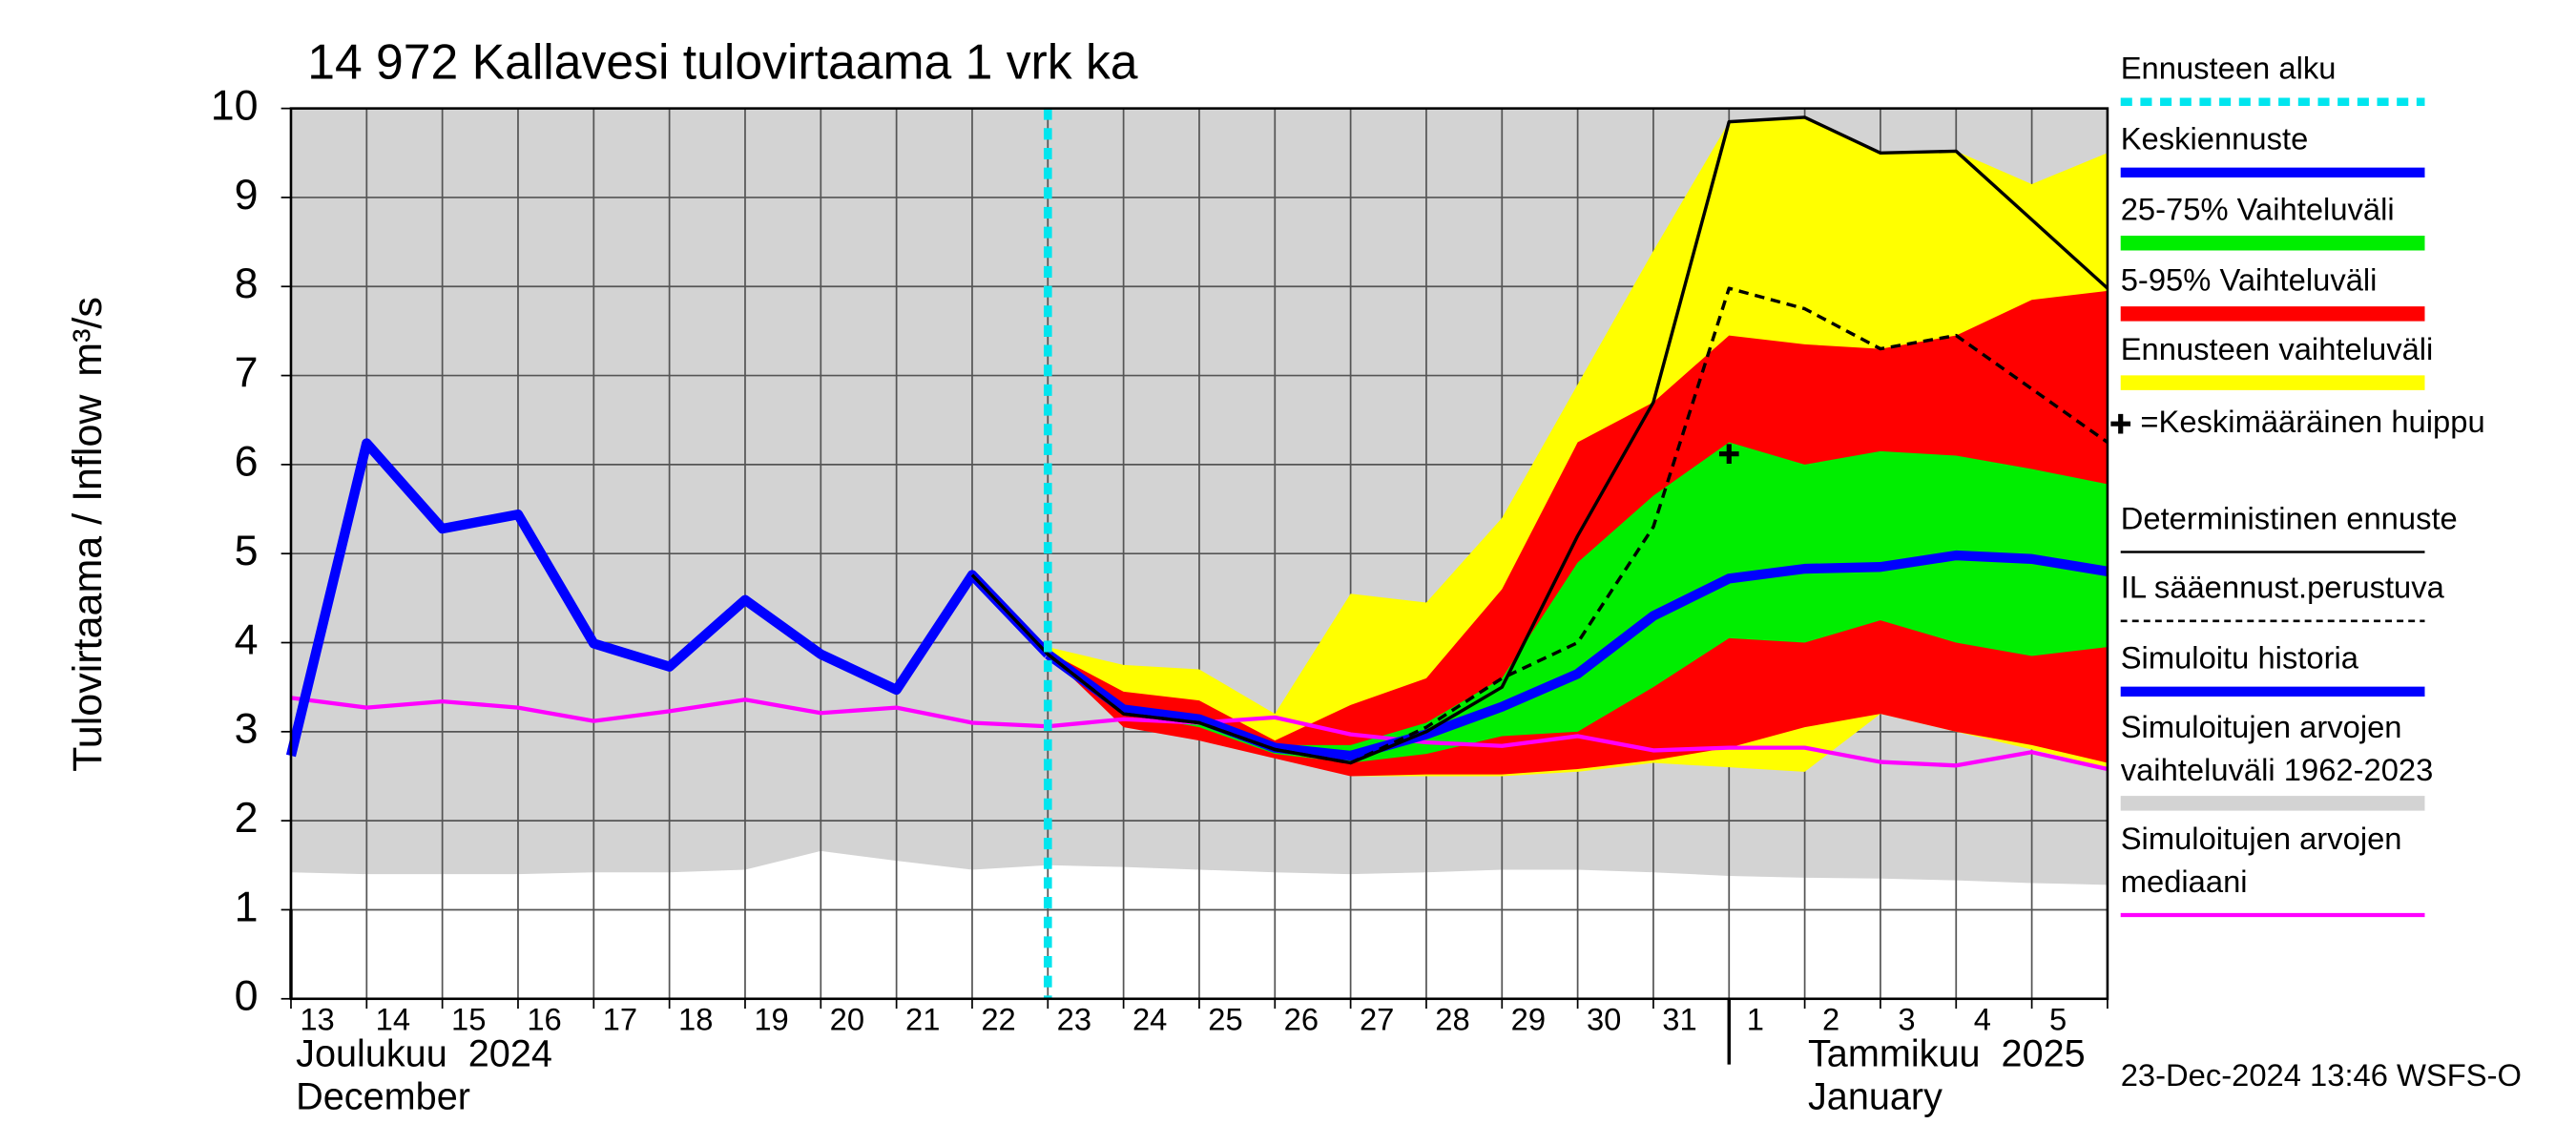  What do you see at coordinates (1830, 1019) in the screenshot?
I see `x-tick-label: 2` at bounding box center [1830, 1019].